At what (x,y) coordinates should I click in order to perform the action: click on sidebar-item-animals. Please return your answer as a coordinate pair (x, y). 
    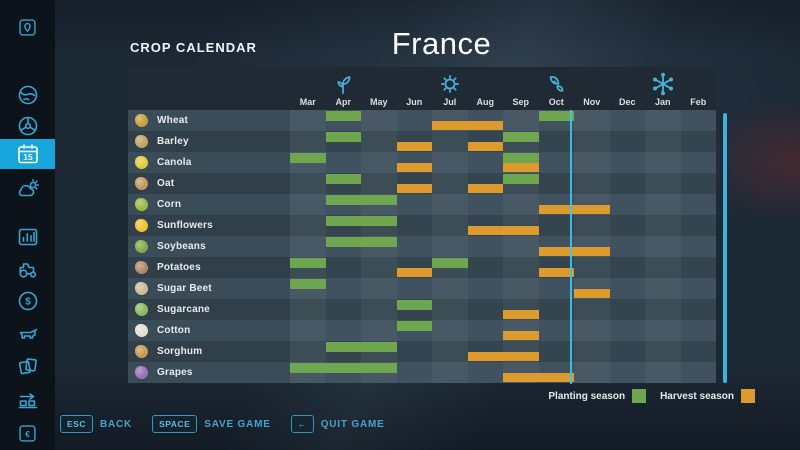
    Looking at the image, I should click on (27, 332).